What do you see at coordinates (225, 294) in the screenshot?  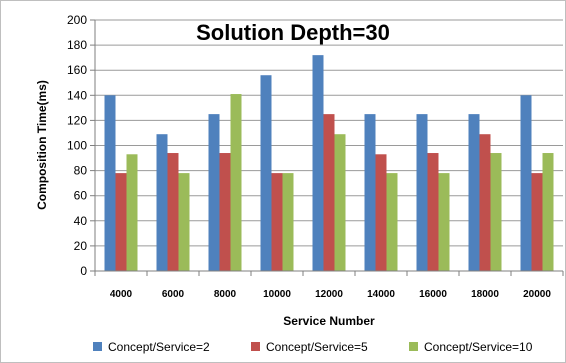 I see `x-tick-label: 8000` at bounding box center [225, 294].